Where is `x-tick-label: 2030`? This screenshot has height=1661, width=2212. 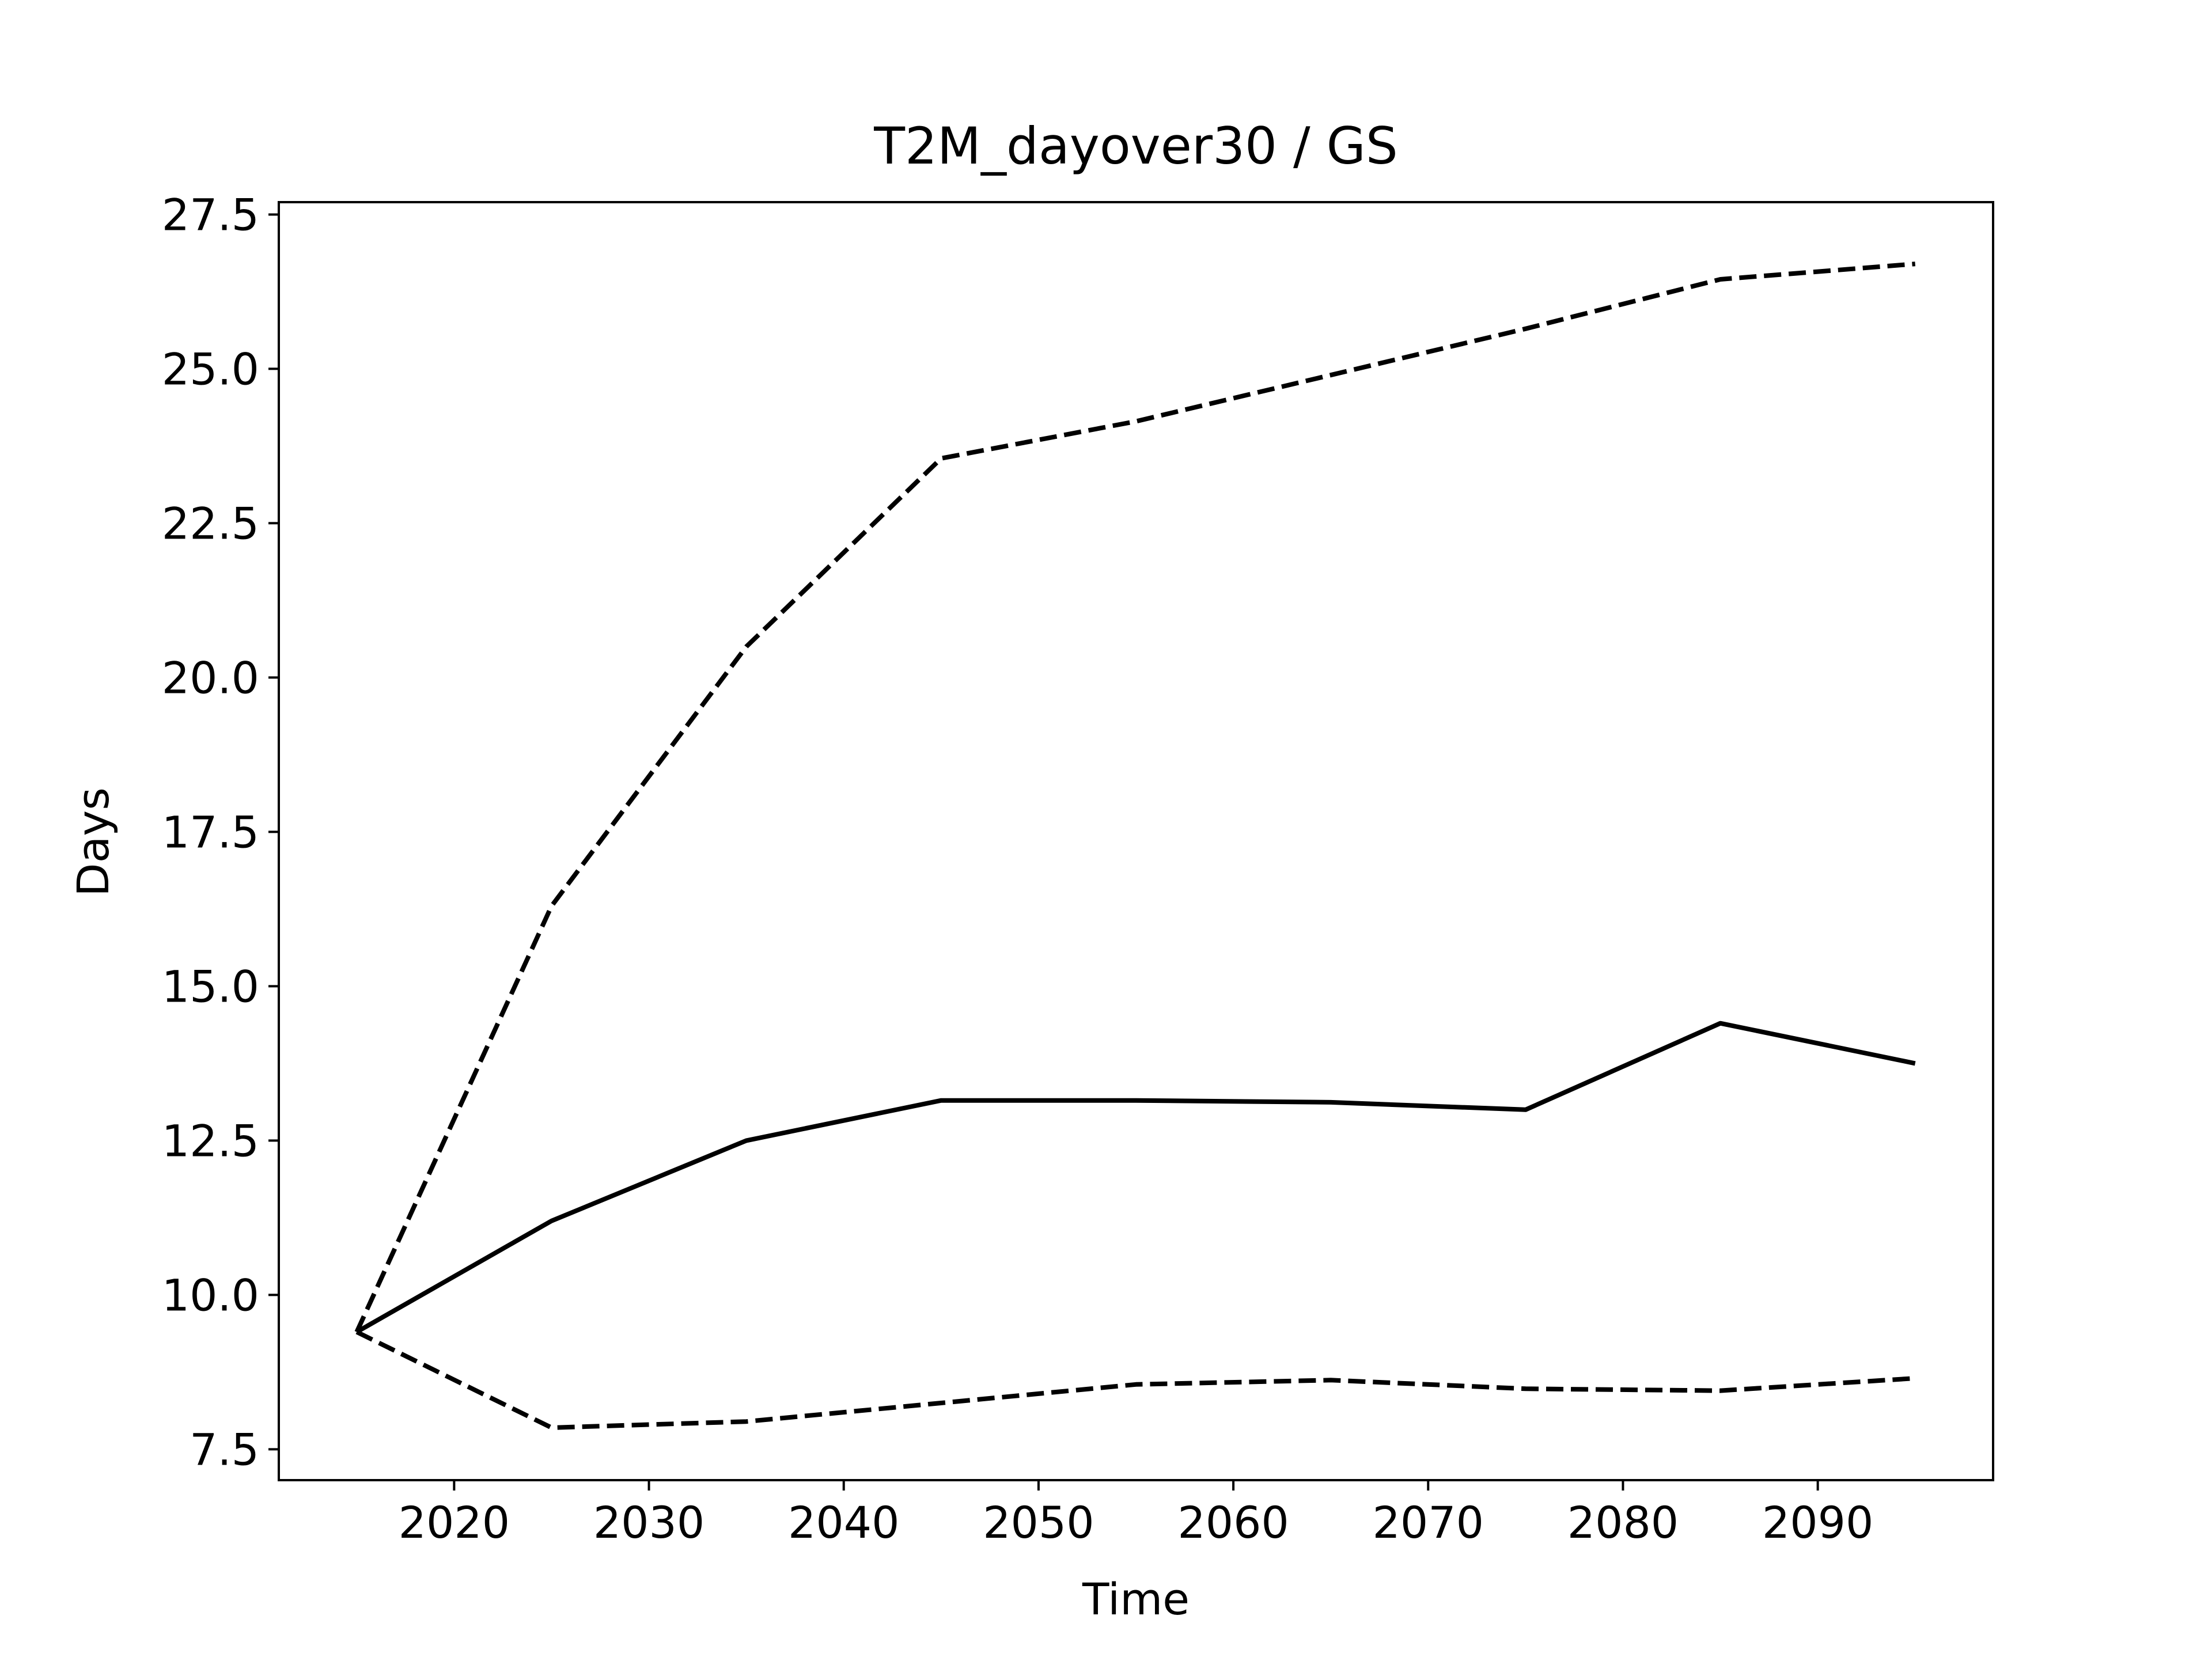 x-tick-label: 2030 is located at coordinates (648, 1522).